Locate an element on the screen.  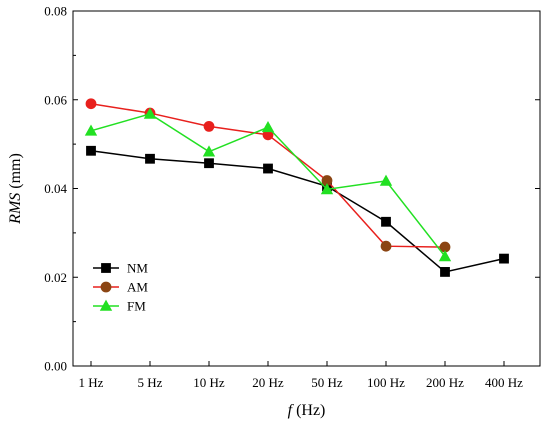
x-tick-label: 1 Hz is located at coordinates (91, 382).